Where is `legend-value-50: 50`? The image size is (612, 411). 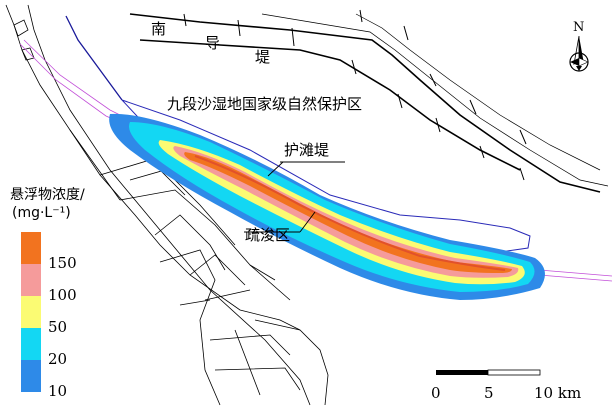 legend-value-50: 50 is located at coordinates (58, 327).